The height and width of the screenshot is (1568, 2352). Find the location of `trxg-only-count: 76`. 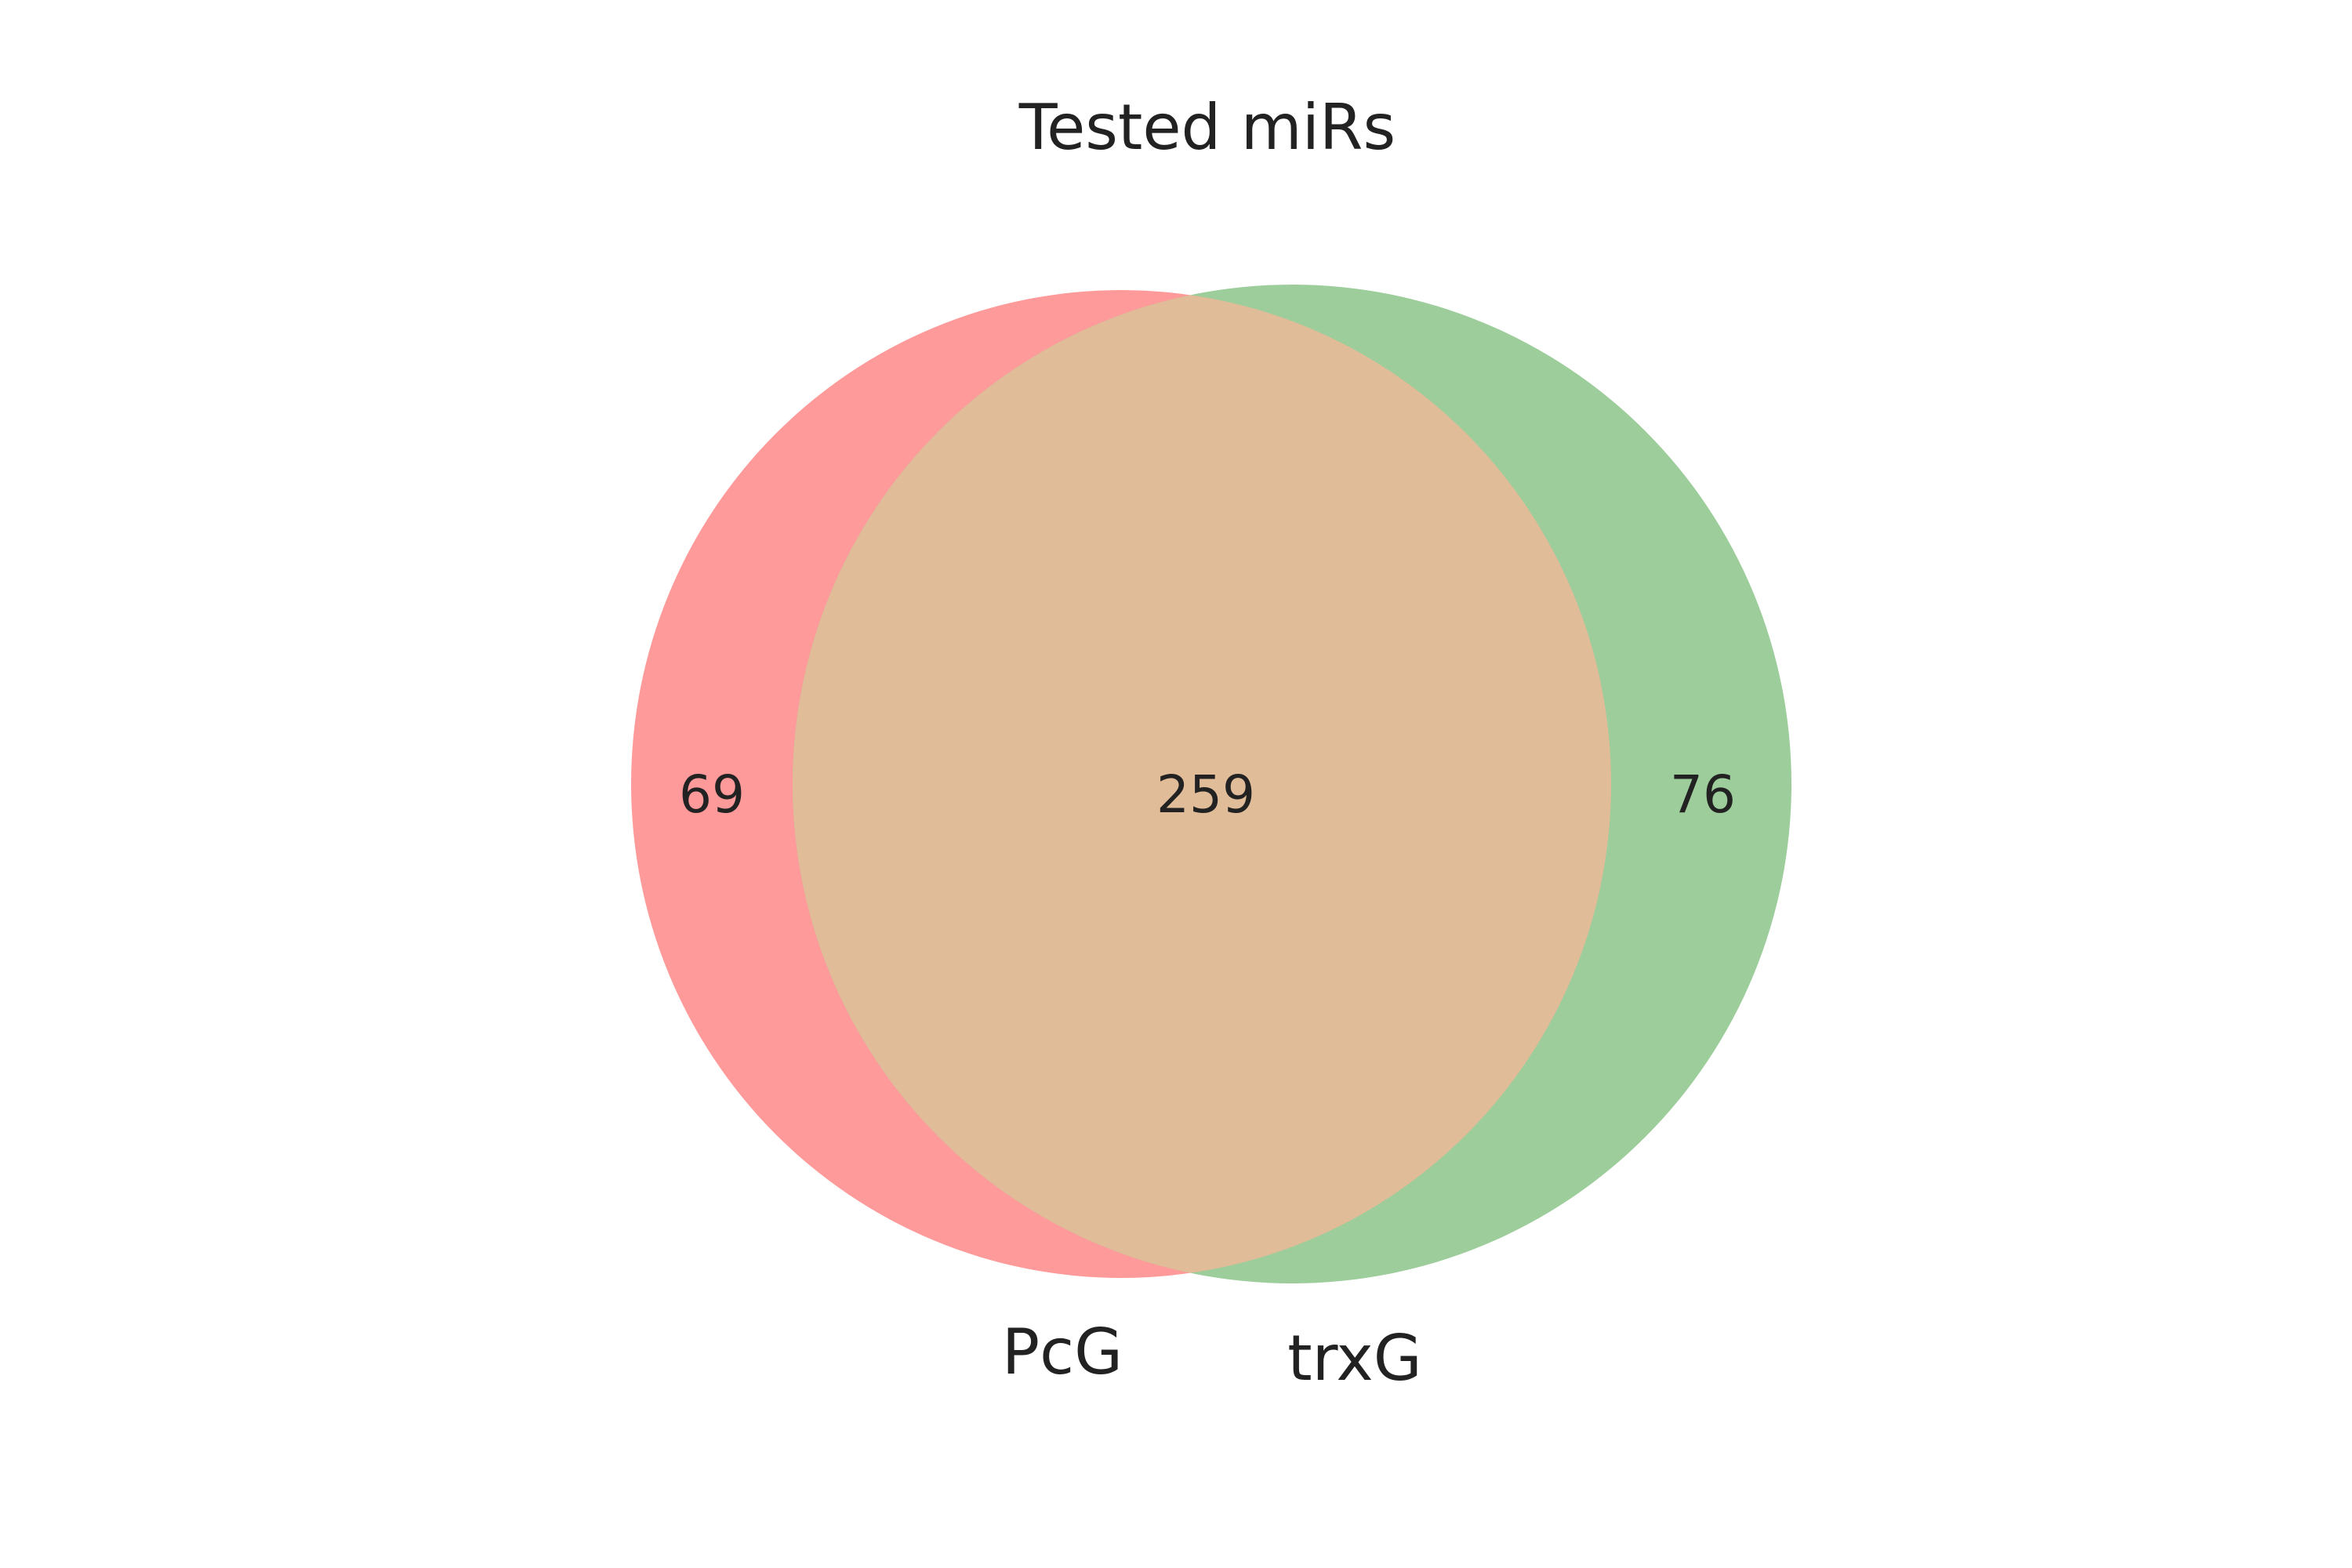

trxg-only-count: 76 is located at coordinates (1703, 794).